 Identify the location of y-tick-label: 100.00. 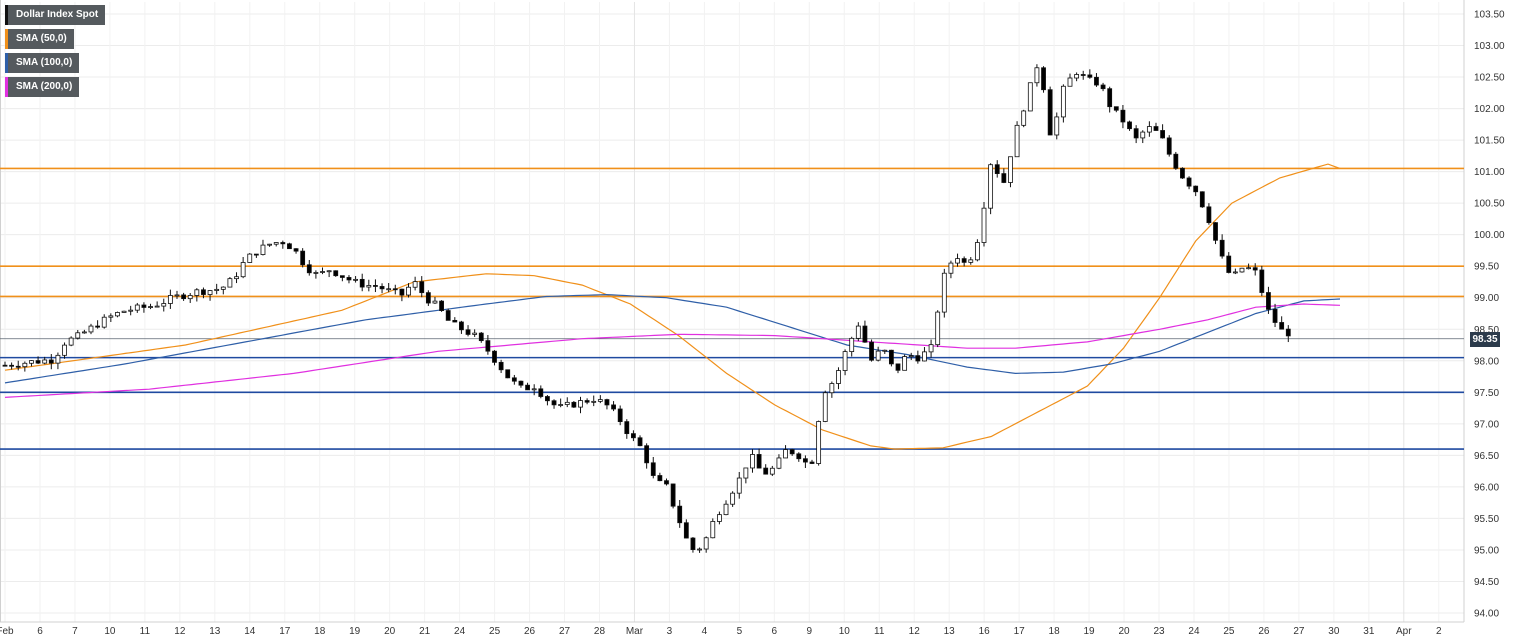
(1489, 235).